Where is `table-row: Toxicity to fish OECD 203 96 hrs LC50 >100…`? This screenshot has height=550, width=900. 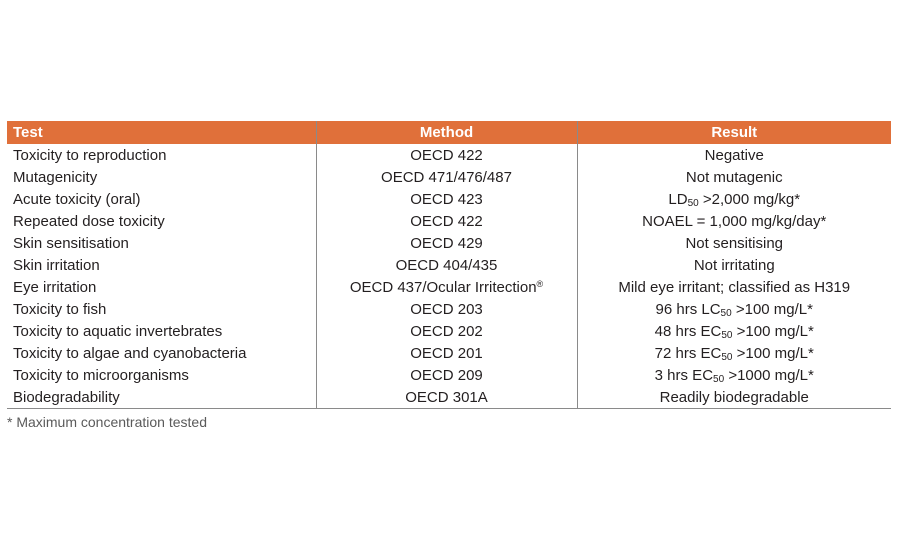 table-row: Toxicity to fish OECD 203 96 hrs LC50 >100… is located at coordinates (449, 309).